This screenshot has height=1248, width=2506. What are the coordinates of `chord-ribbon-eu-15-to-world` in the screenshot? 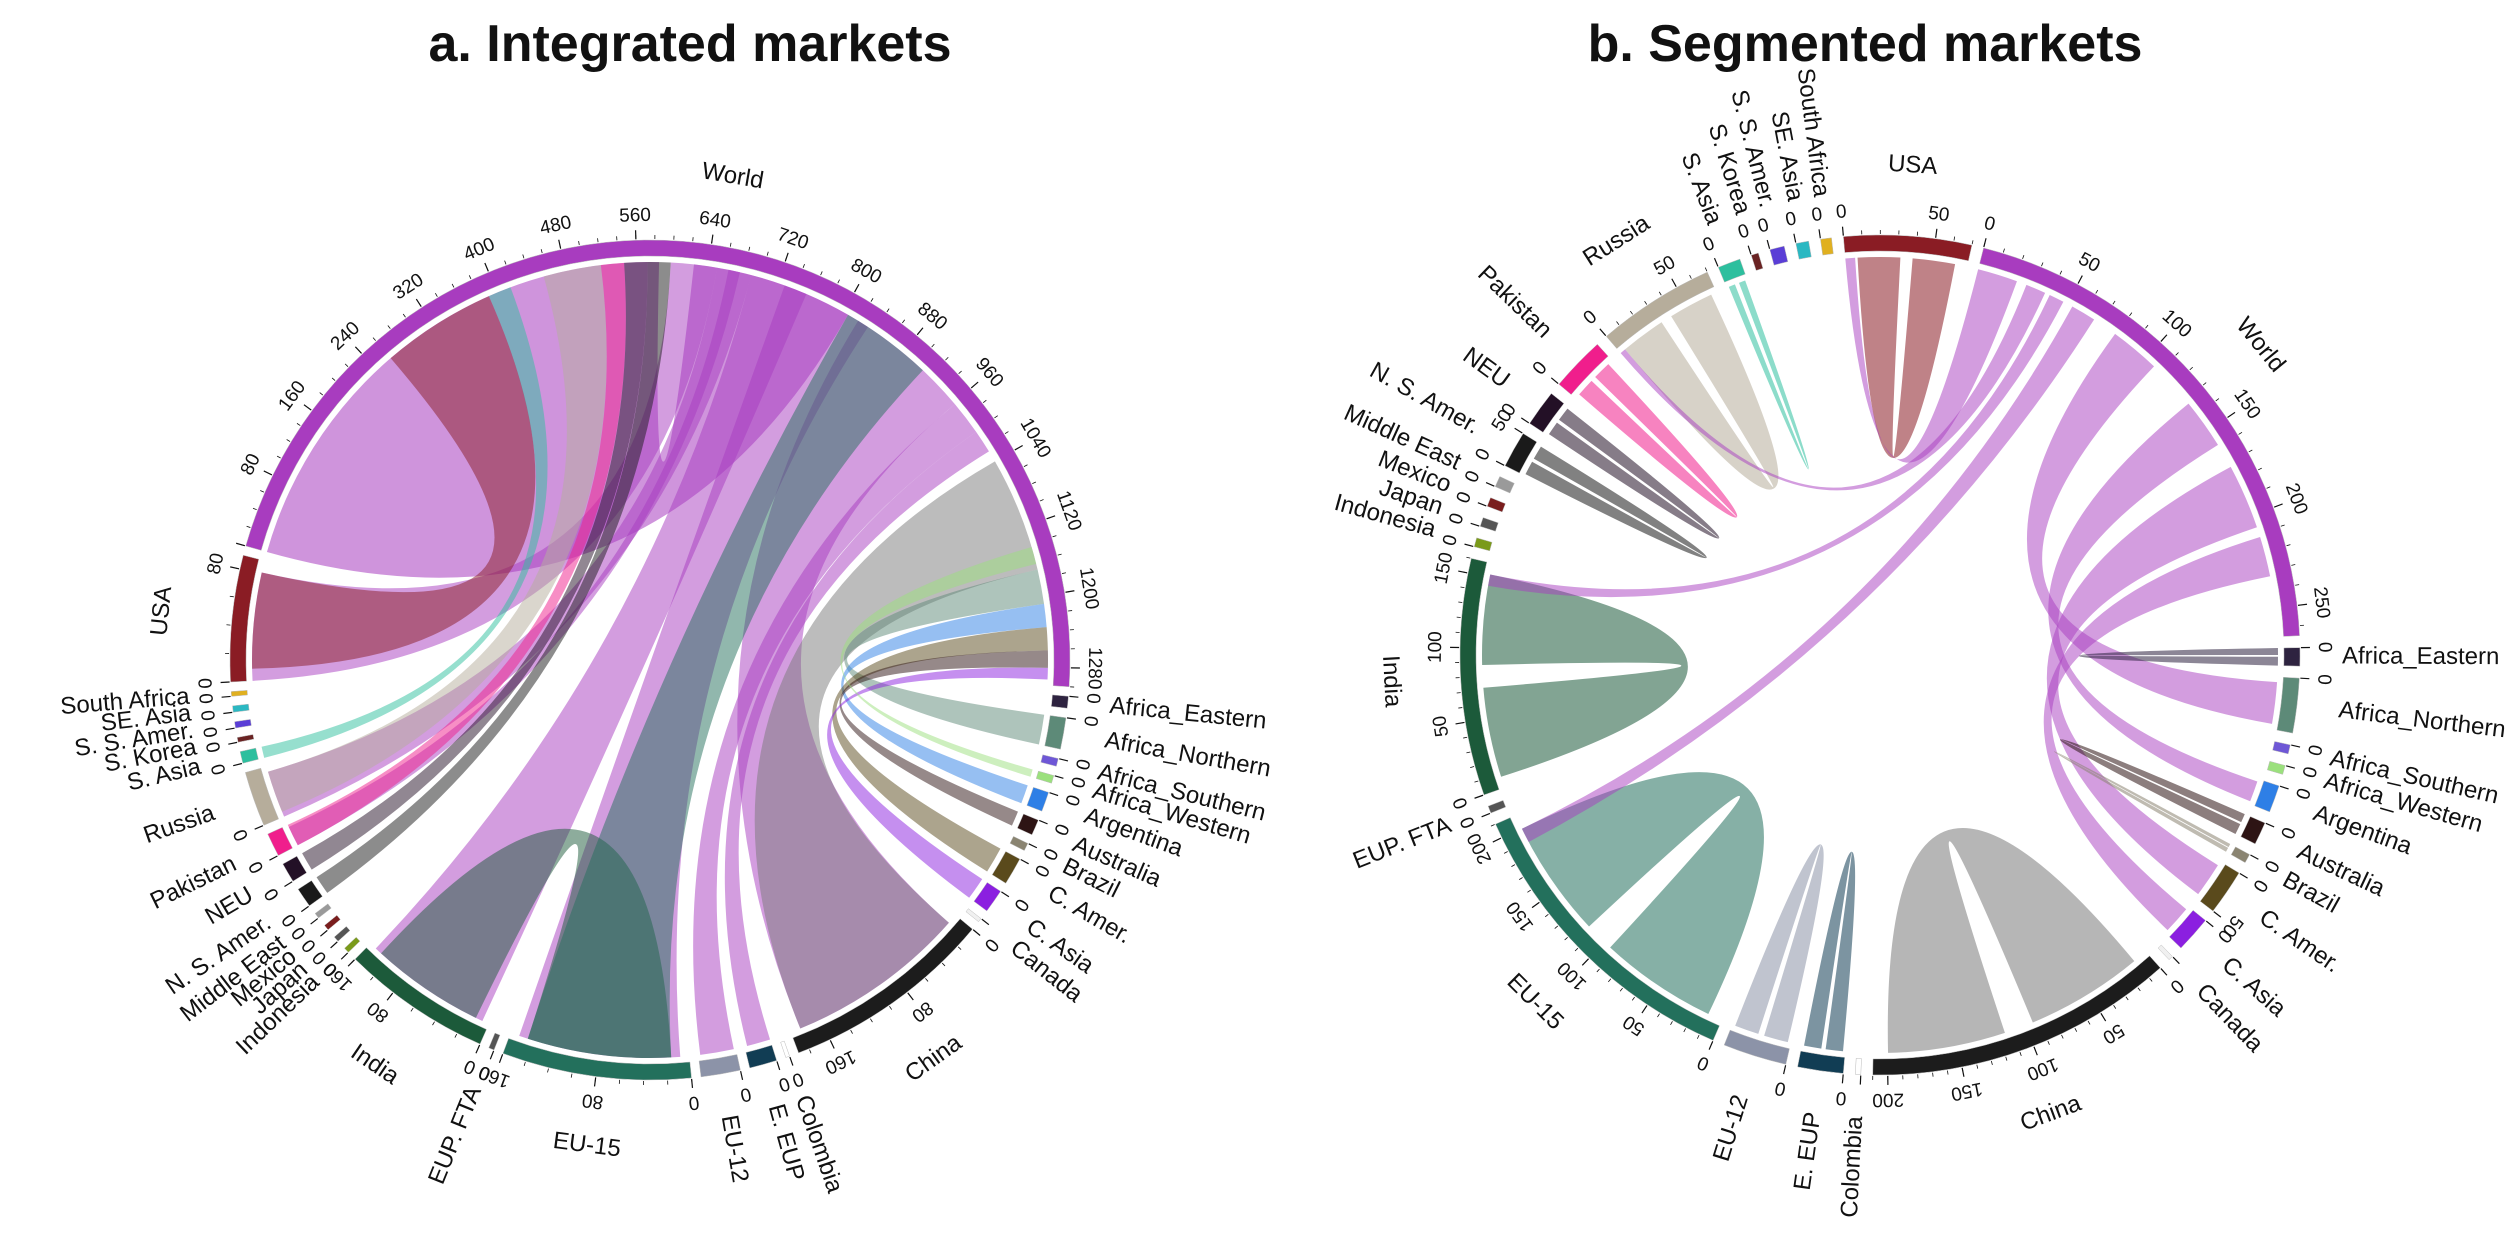 It's located at (725, 686).